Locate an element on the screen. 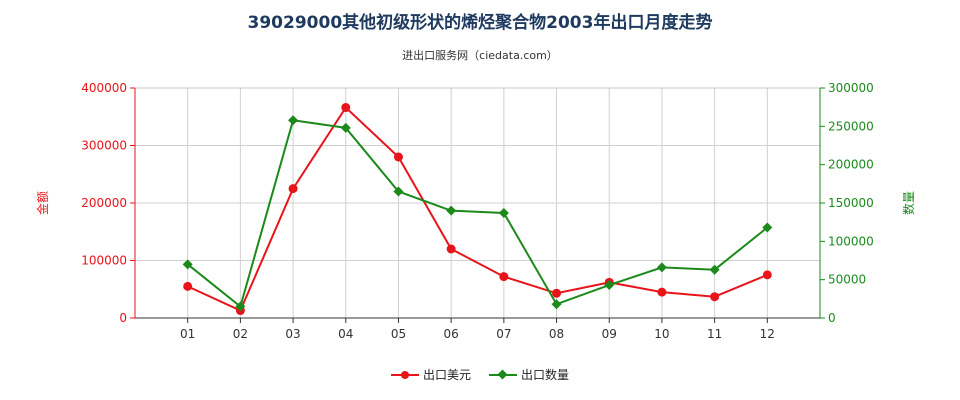 Image resolution: width=960 pixels, height=400 pixels. right-tick-label: 150000 is located at coordinates (851, 203).